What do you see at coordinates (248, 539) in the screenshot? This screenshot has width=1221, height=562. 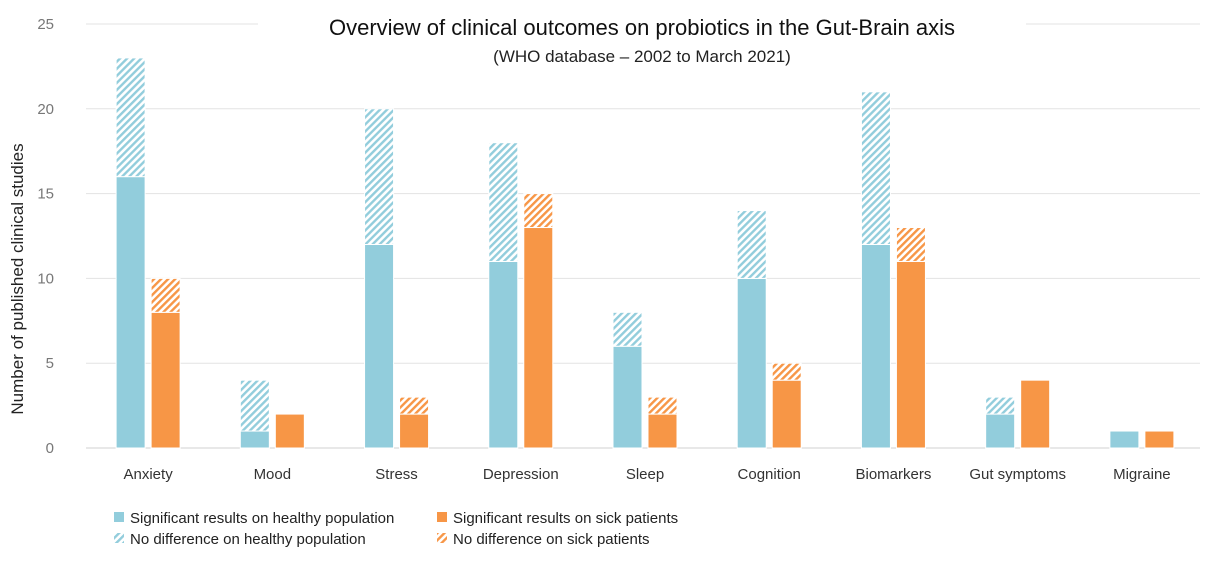 I see `legend-label-healthy-nodiff: No difference on healthy population` at bounding box center [248, 539].